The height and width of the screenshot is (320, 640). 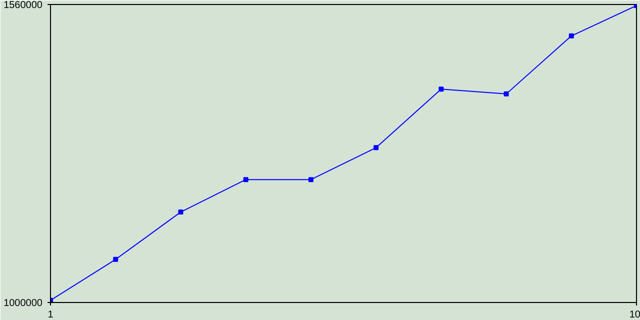 I want to click on y-tick-label: 1560000, so click(x=23, y=5).